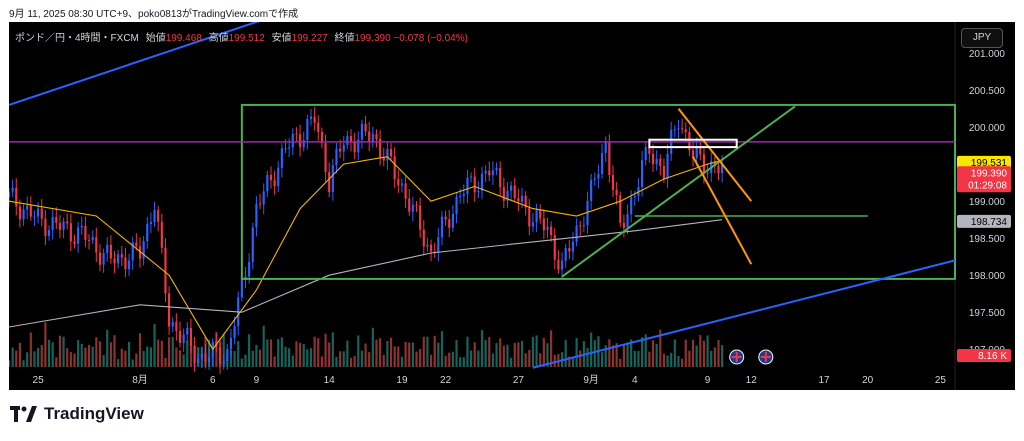 Image resolution: width=1024 pixels, height=441 pixels. I want to click on brand: TradingView, so click(77, 414).